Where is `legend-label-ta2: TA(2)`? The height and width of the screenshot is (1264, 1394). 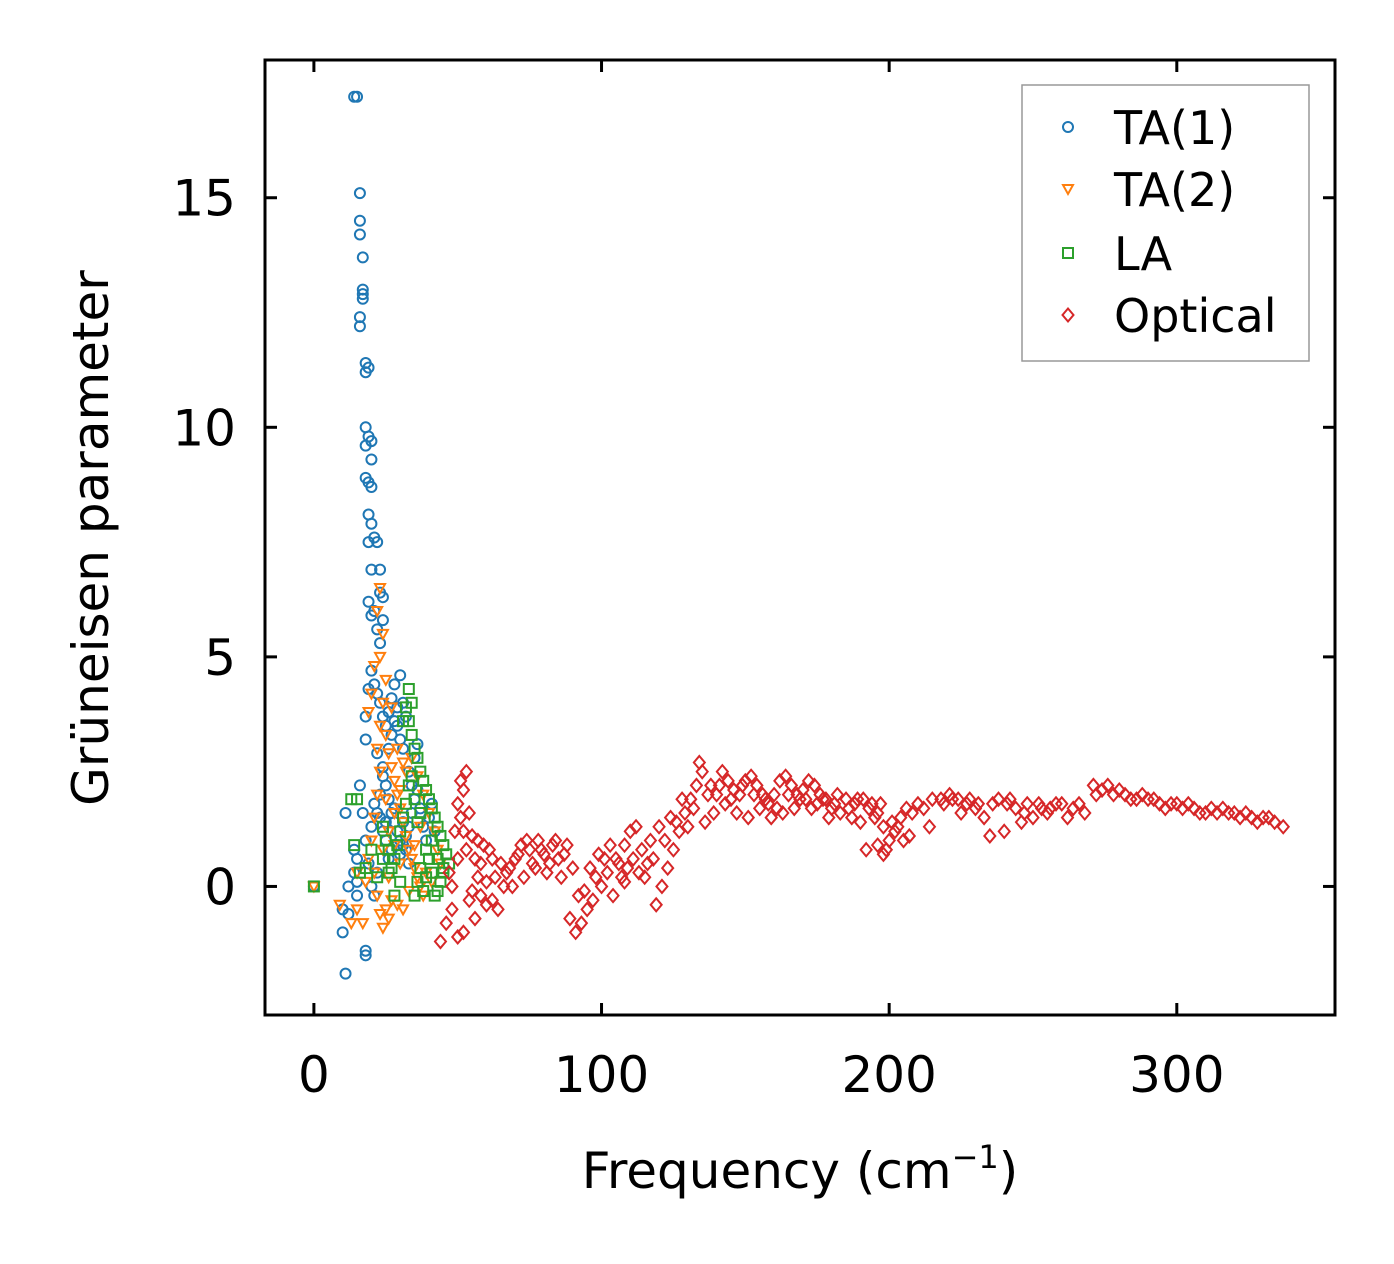
legend-label-ta2: TA(2) is located at coordinates (1174, 190).